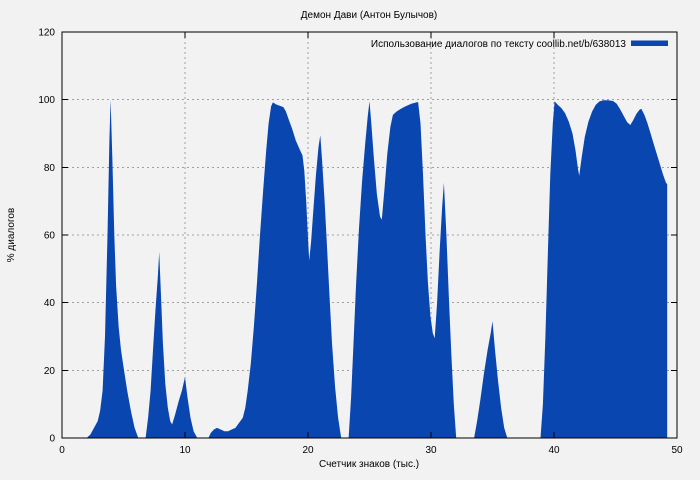  Describe the element at coordinates (677, 450) in the screenshot. I see `x-tick-label-50: 50` at that location.